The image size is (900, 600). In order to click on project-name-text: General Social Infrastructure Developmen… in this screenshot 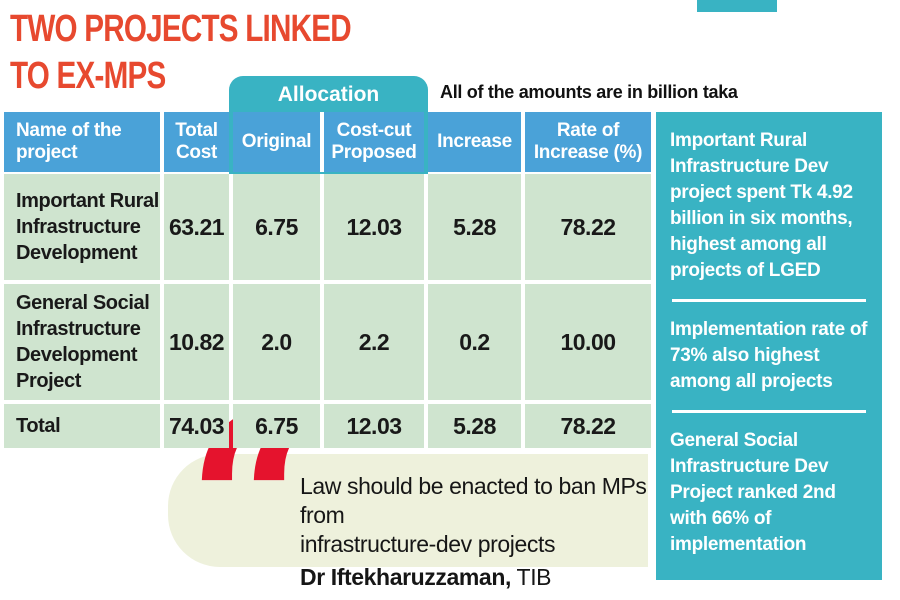, I will do `click(83, 342)`.